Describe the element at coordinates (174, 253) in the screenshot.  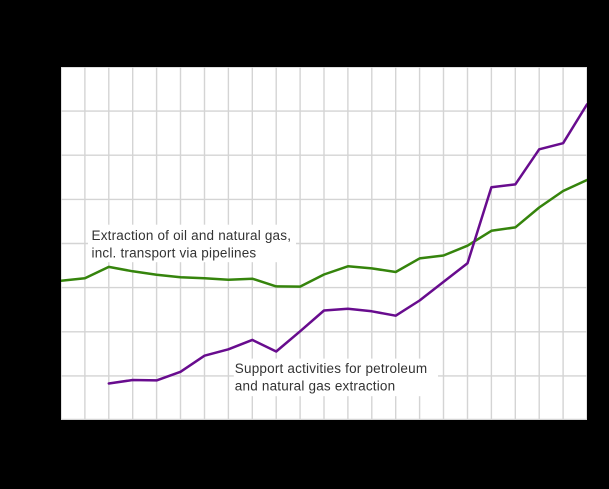
I see `svg-text: incl. transport via pipelines` at that location.